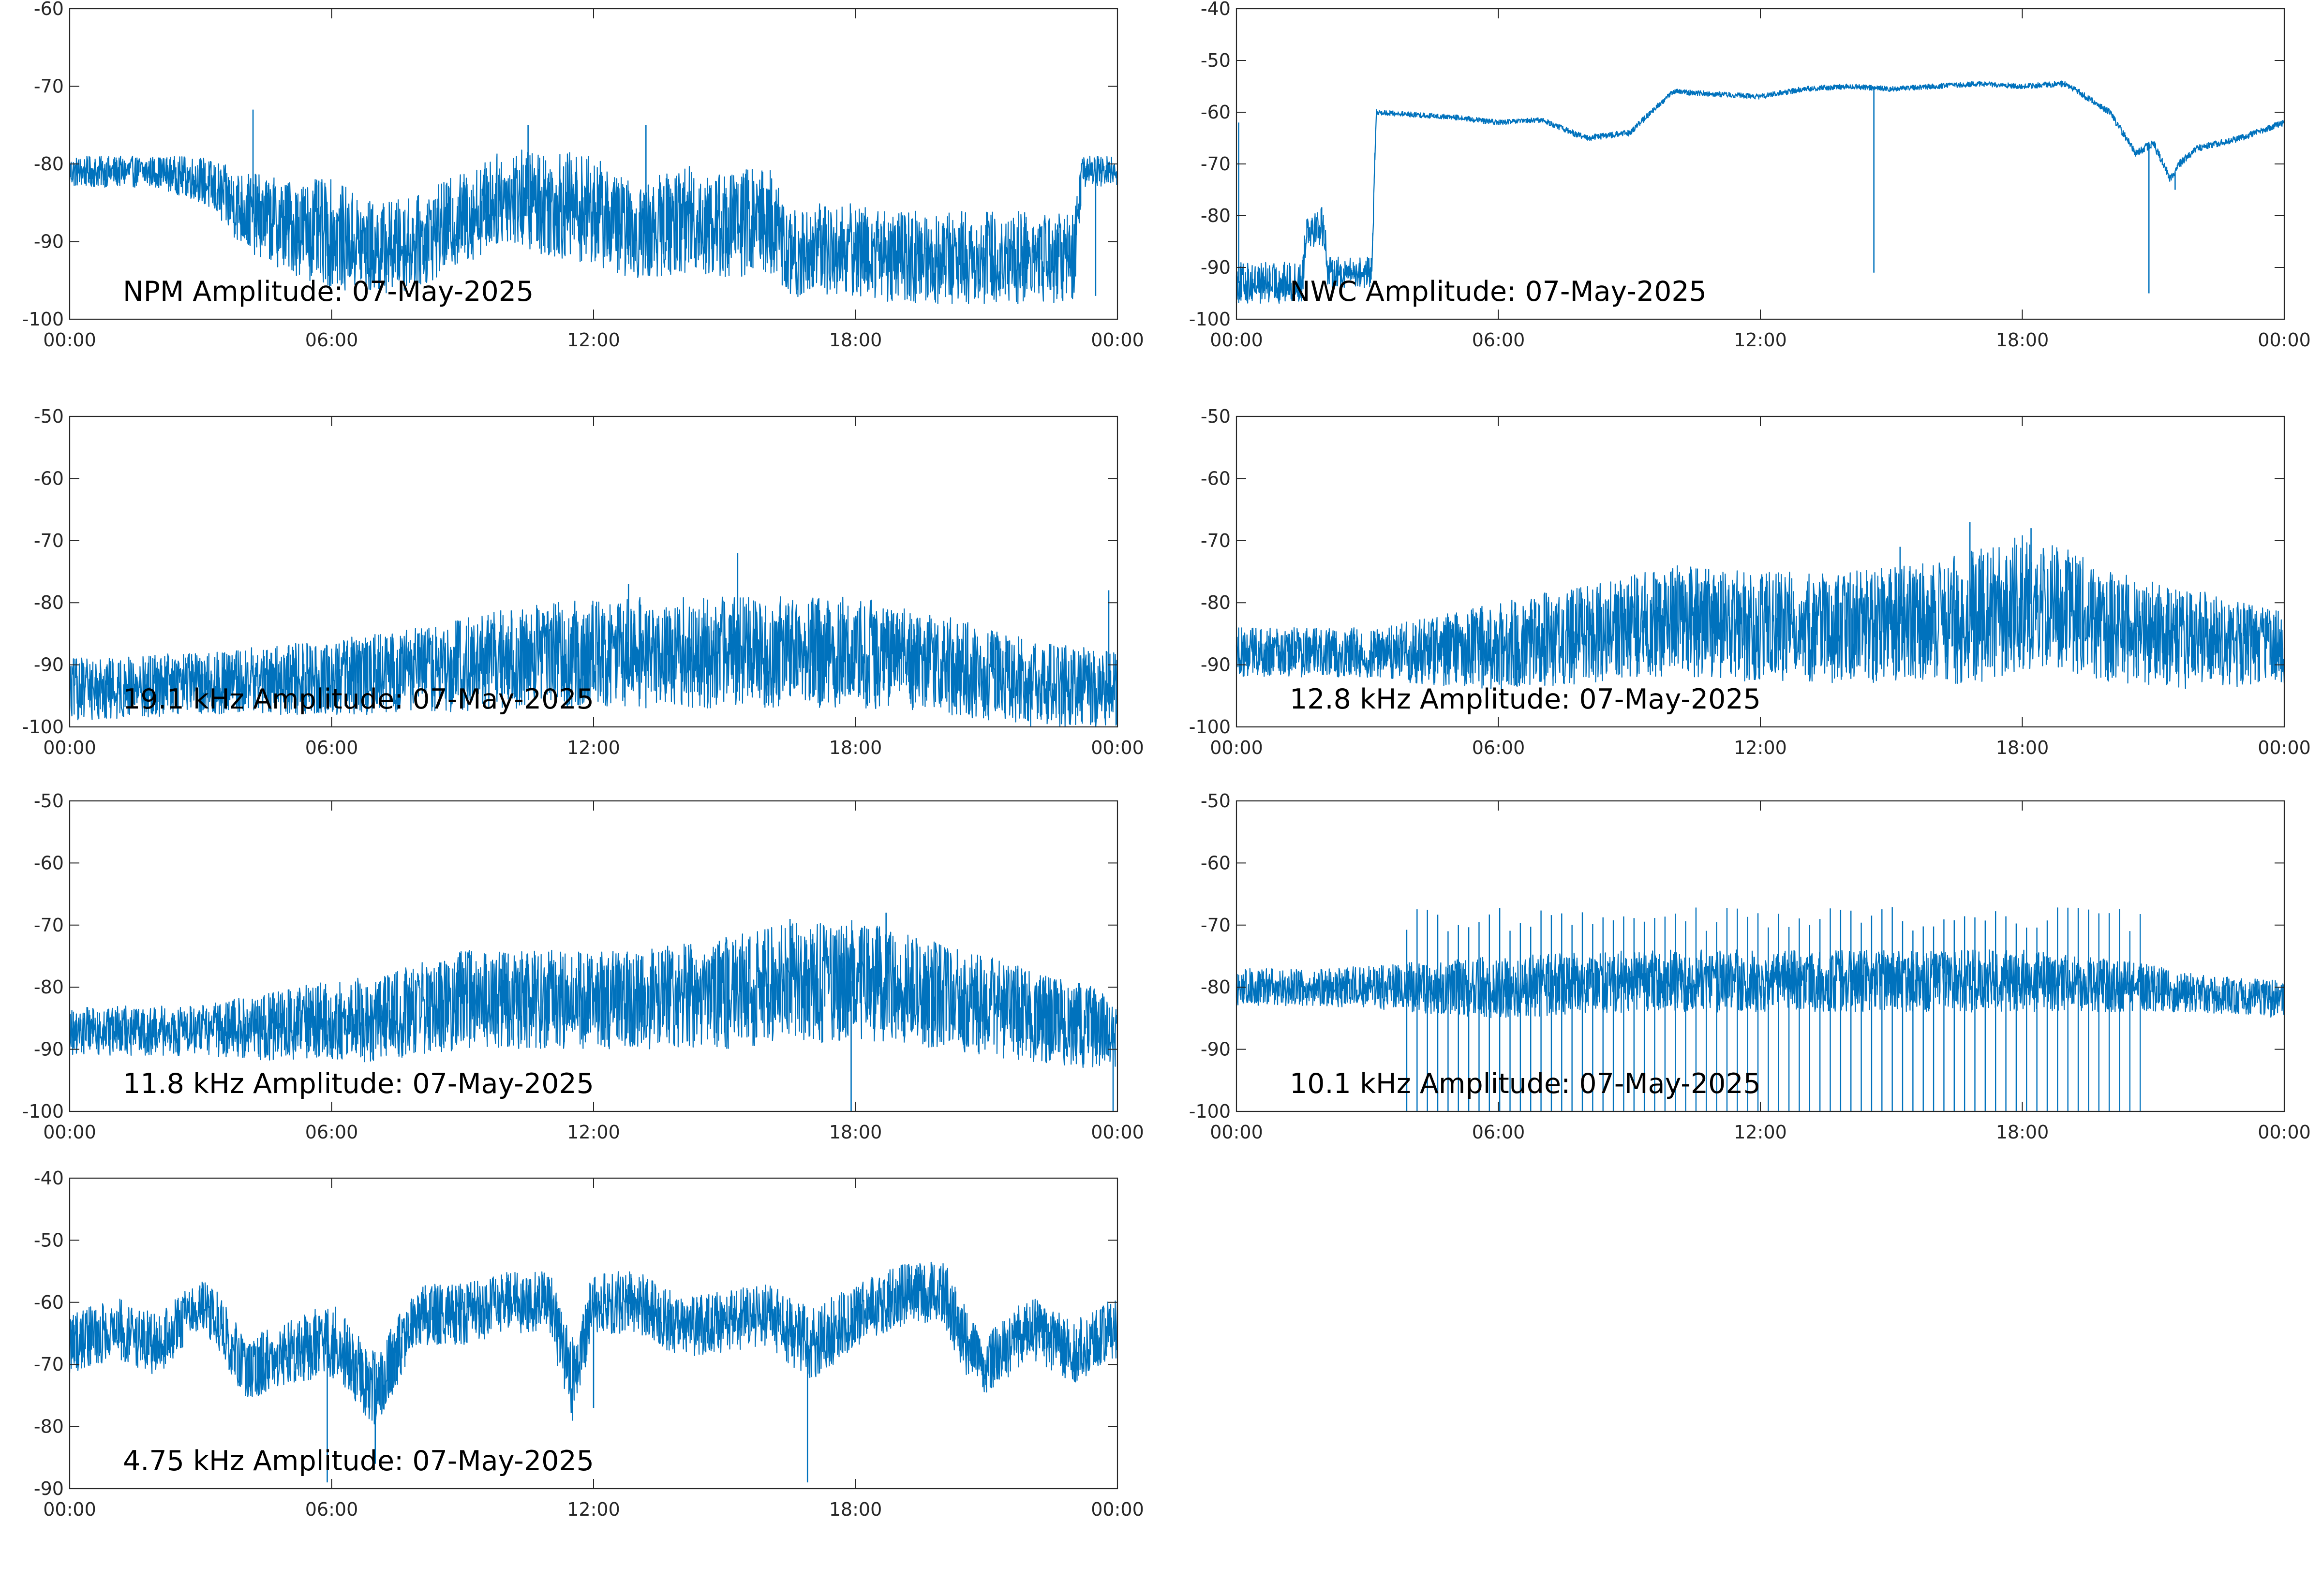 The image size is (2322, 1596). What do you see at coordinates (1525, 699) in the screenshot?
I see `chart-title: 12.8 kHz Amplitude: 07-May-2025` at bounding box center [1525, 699].